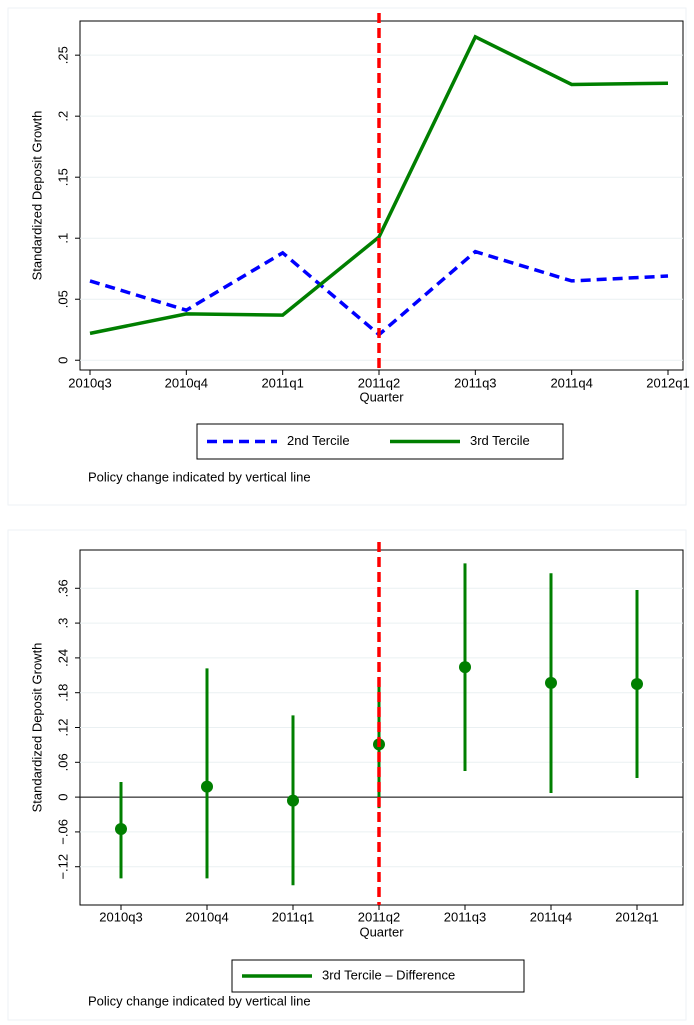 The width and height of the screenshot is (694, 1025). I want to click on y-tick-label: −.12, so click(62, 867).